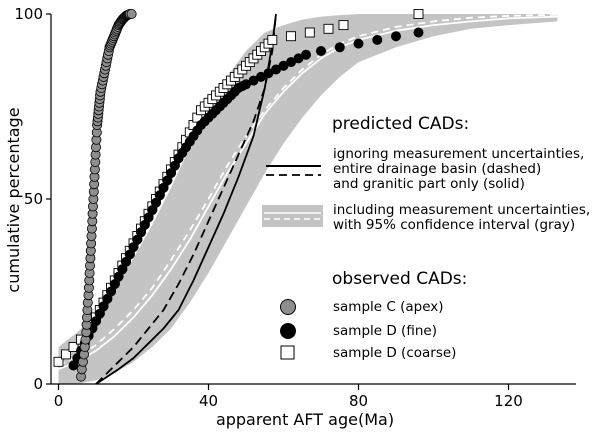  I want to click on sample-c-point, so click(131, 13).